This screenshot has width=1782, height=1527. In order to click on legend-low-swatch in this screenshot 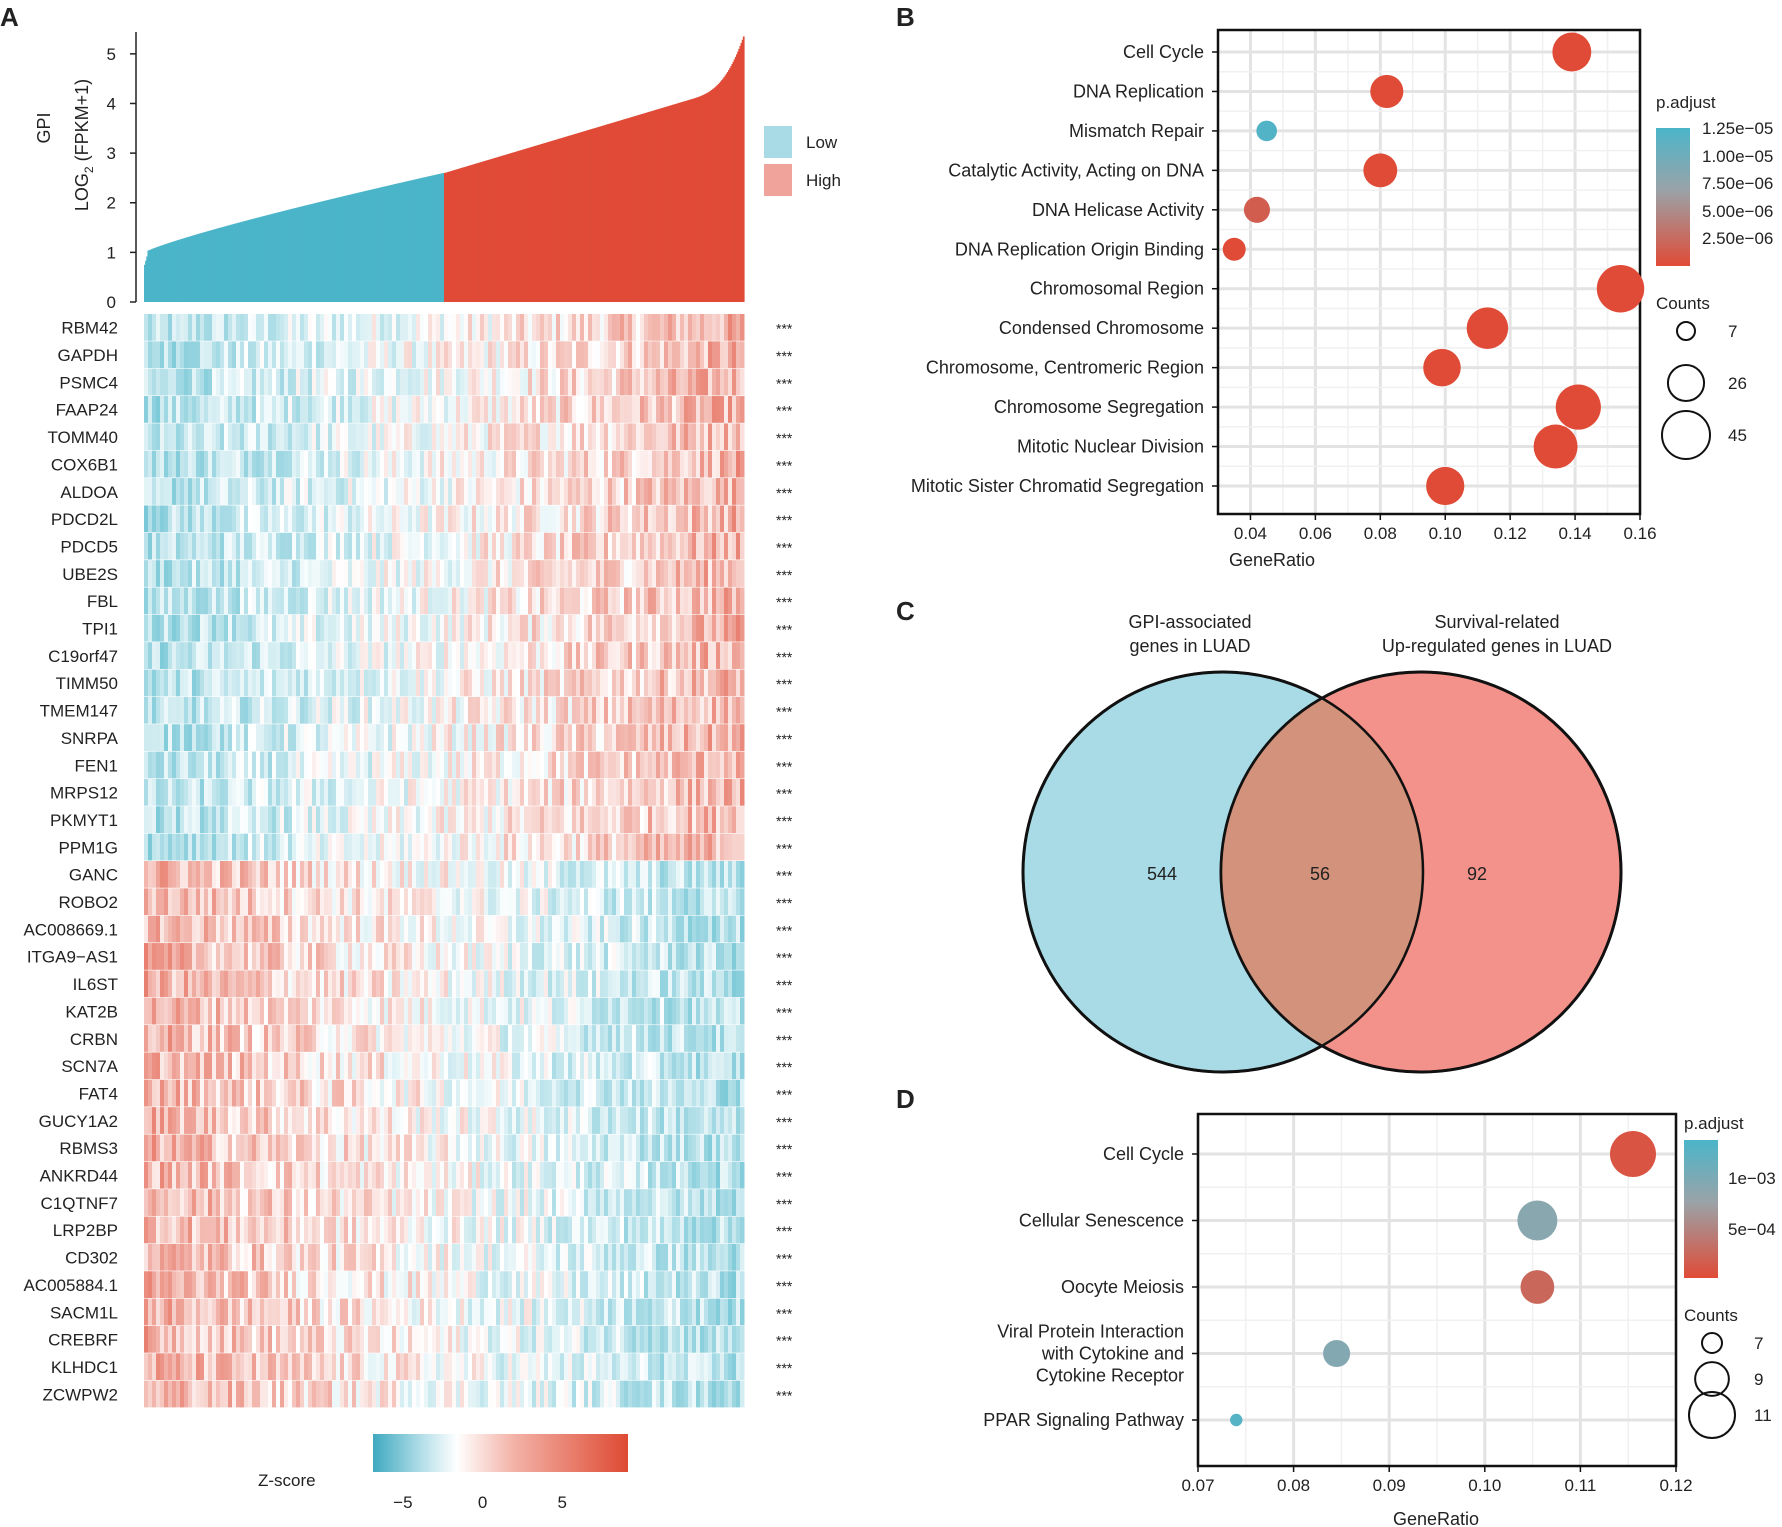, I will do `click(778, 142)`.